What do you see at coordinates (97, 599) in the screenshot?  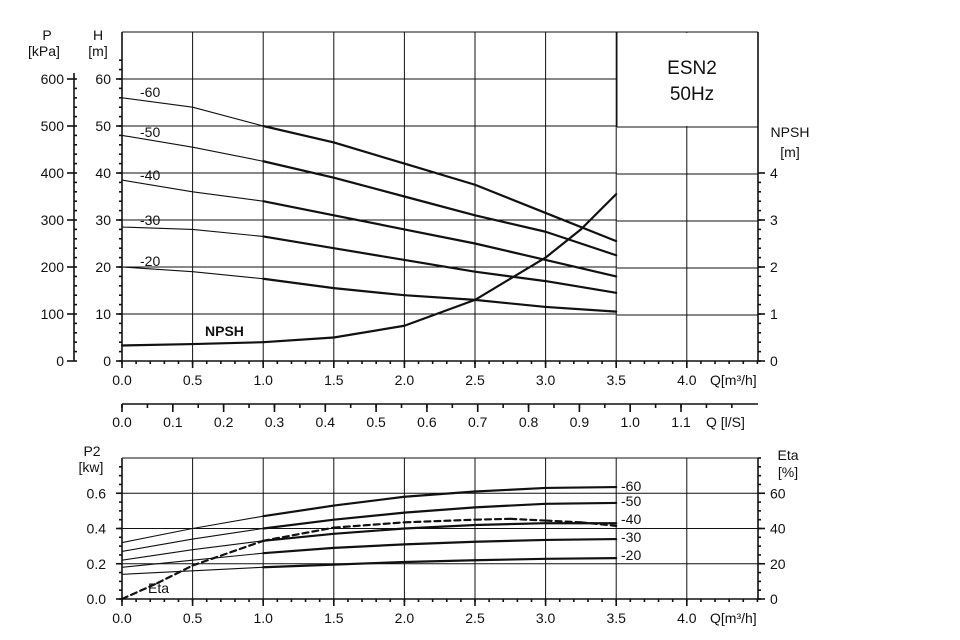 I see `power-tick-label: 0.0` at bounding box center [97, 599].